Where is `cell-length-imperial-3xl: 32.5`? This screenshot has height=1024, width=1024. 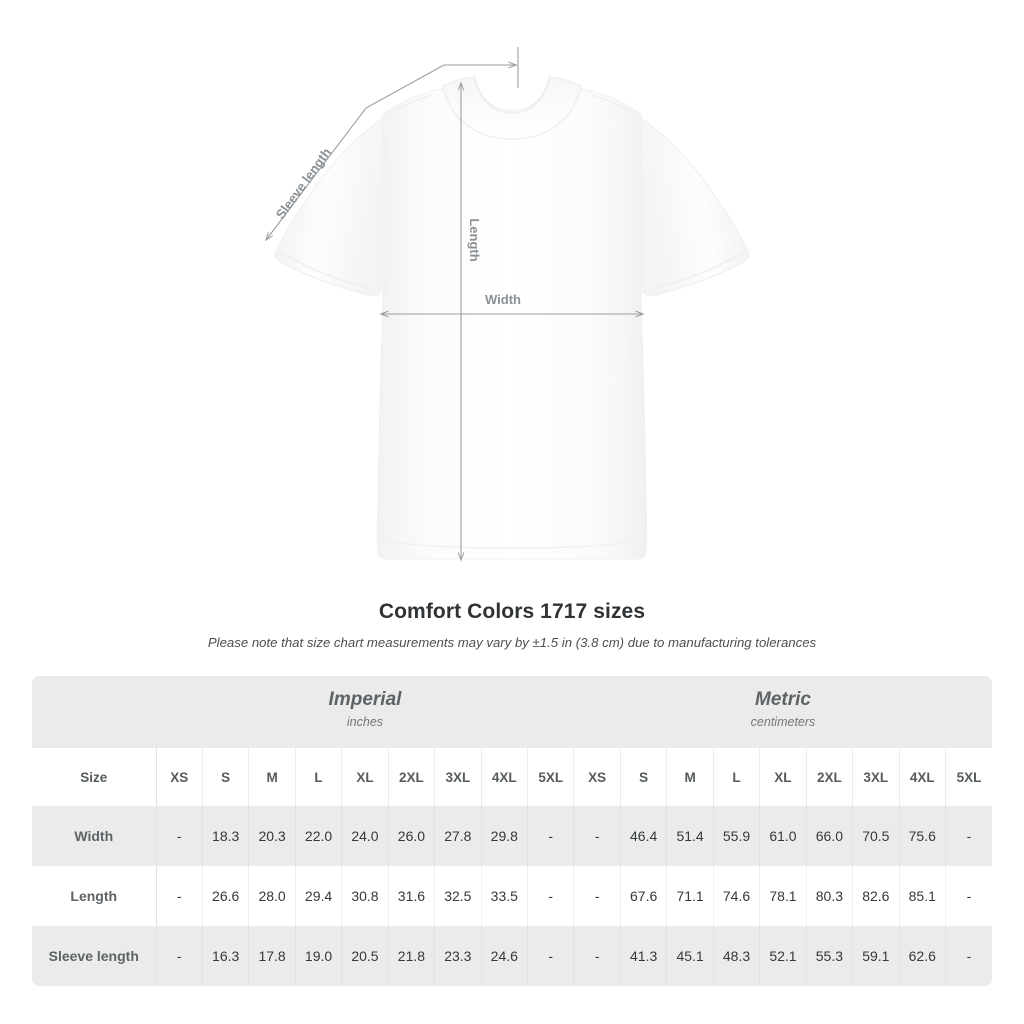 cell-length-imperial-3xl: 32.5 is located at coordinates (458, 896).